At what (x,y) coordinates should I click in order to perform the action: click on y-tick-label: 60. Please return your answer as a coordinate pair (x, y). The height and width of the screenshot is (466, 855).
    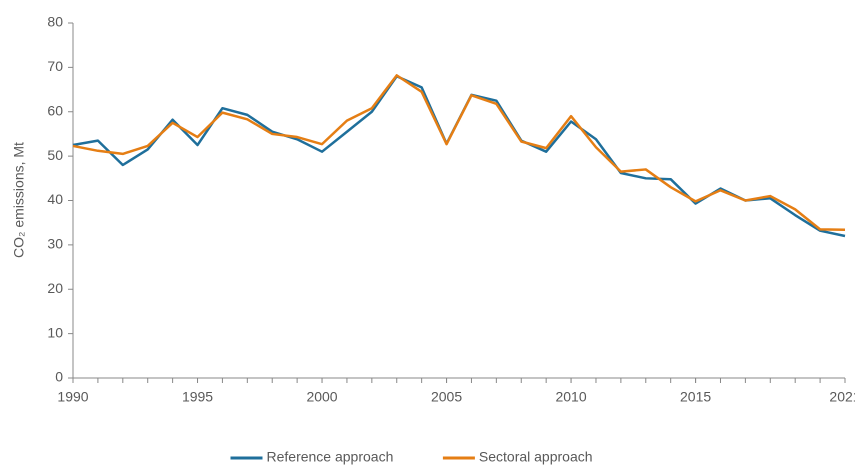
    Looking at the image, I should click on (55, 110).